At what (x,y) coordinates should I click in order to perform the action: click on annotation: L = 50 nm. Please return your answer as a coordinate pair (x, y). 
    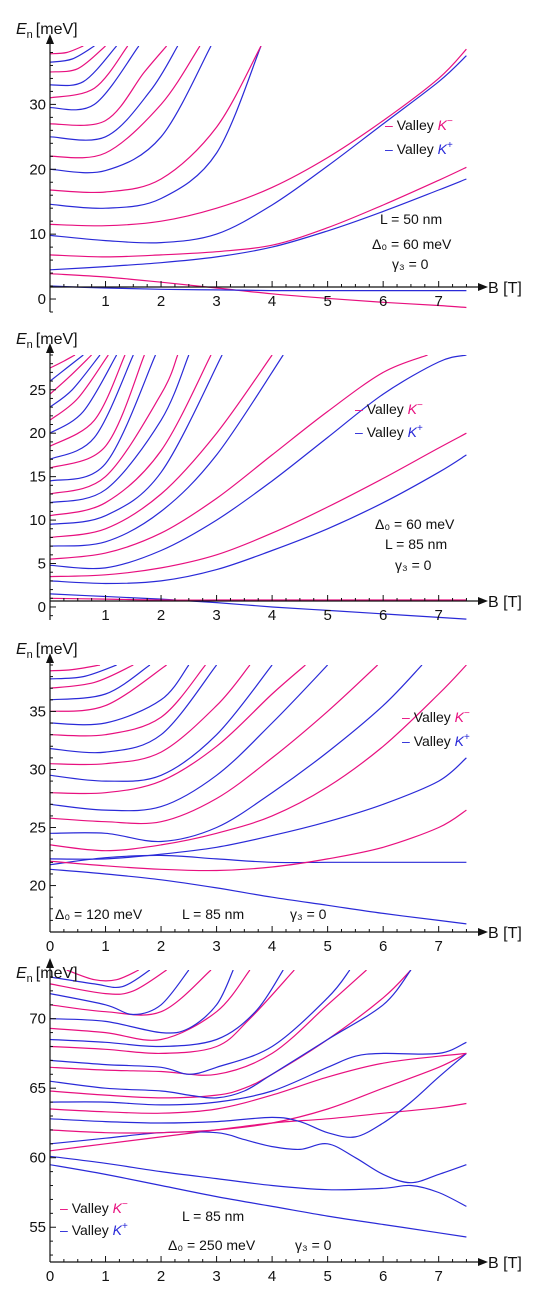
    Looking at the image, I should click on (411, 219).